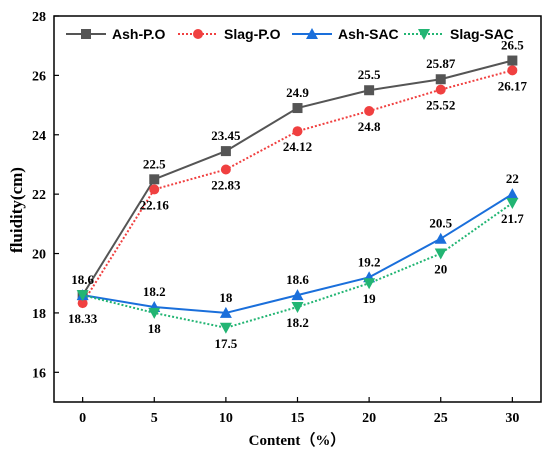  What do you see at coordinates (441, 63) in the screenshot?
I see `data-label: 25.87` at bounding box center [441, 63].